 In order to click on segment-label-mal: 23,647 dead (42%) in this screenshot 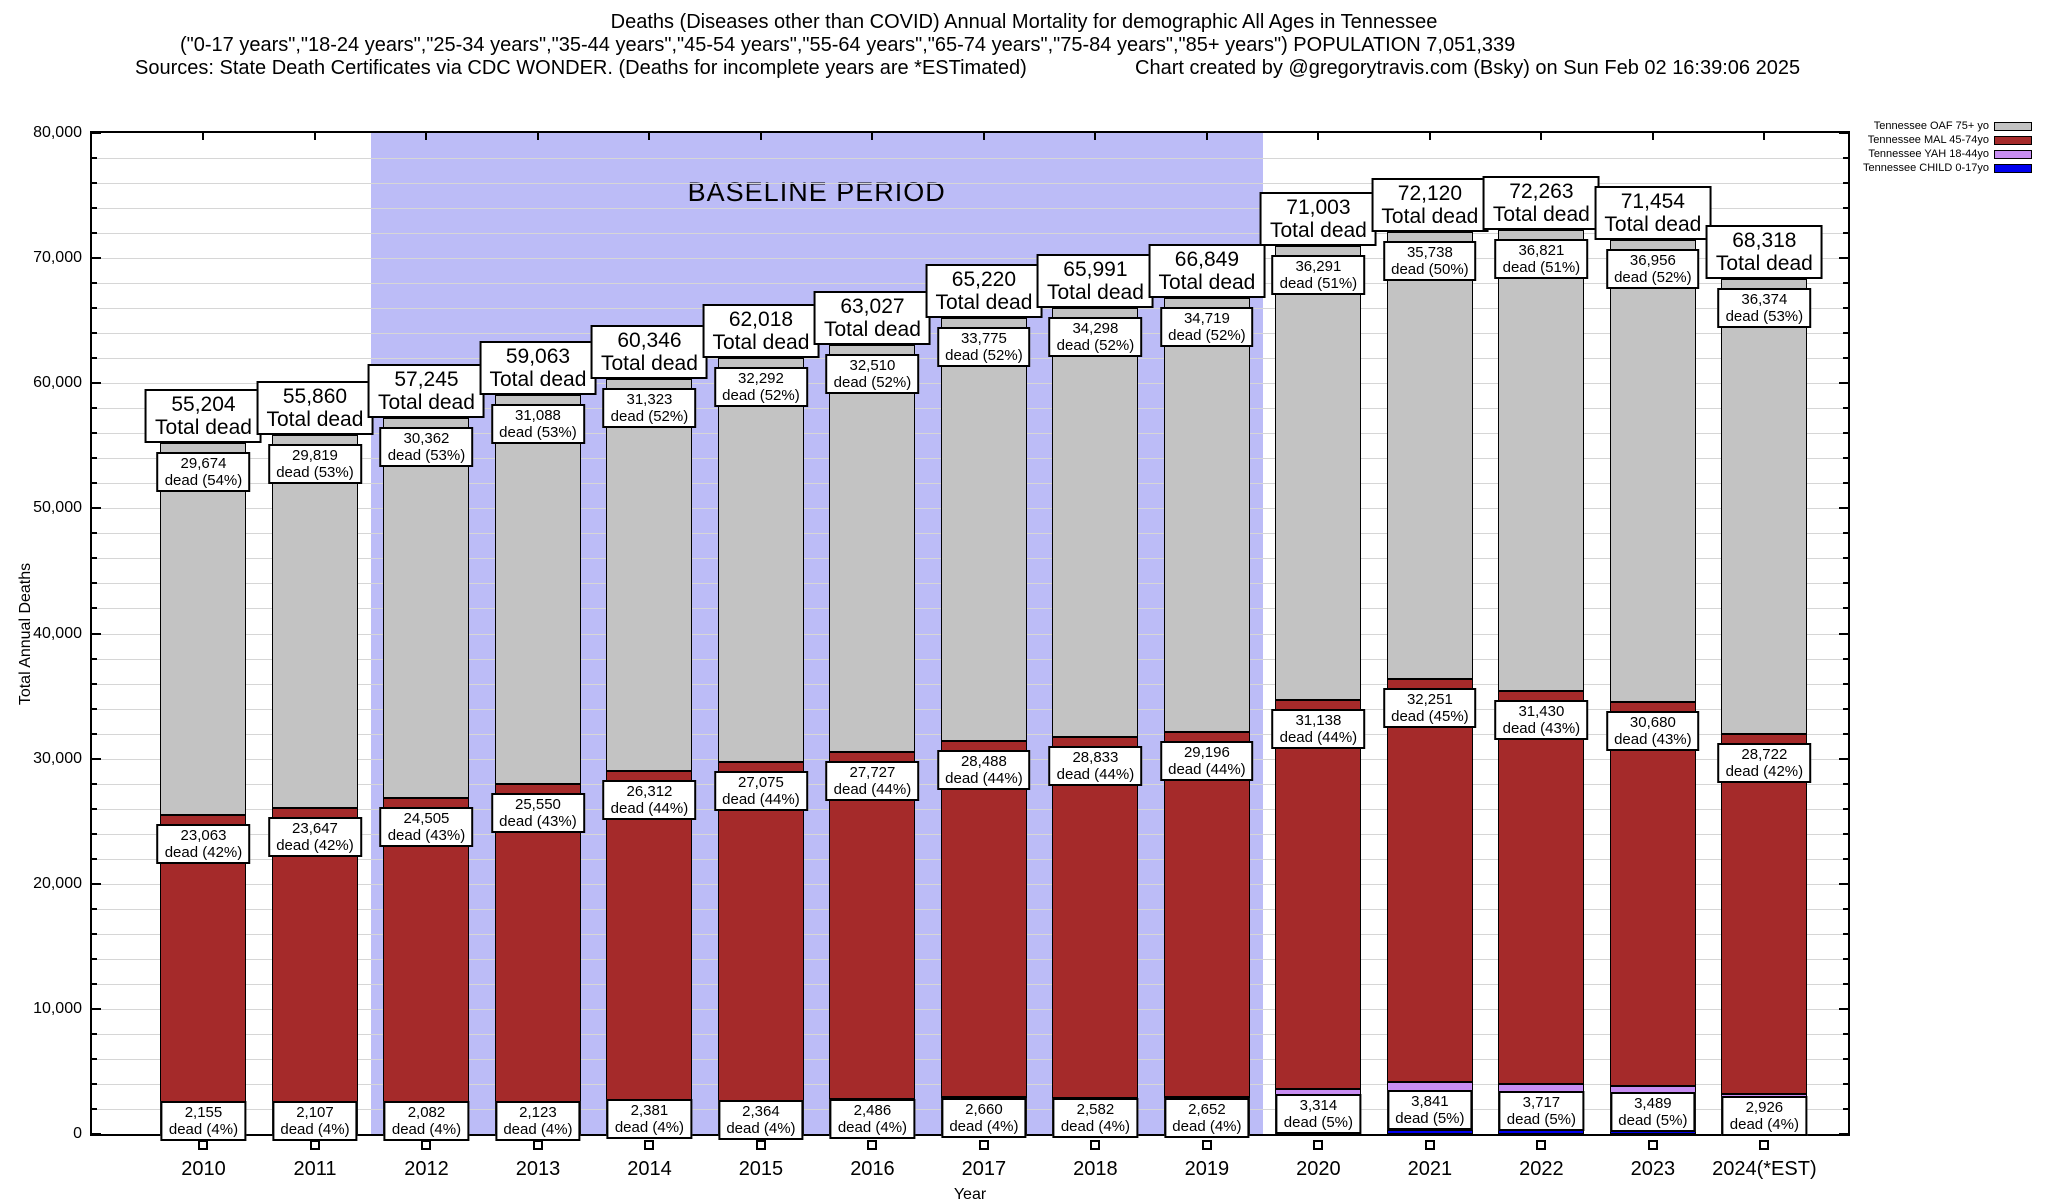, I will do `click(315, 837)`.